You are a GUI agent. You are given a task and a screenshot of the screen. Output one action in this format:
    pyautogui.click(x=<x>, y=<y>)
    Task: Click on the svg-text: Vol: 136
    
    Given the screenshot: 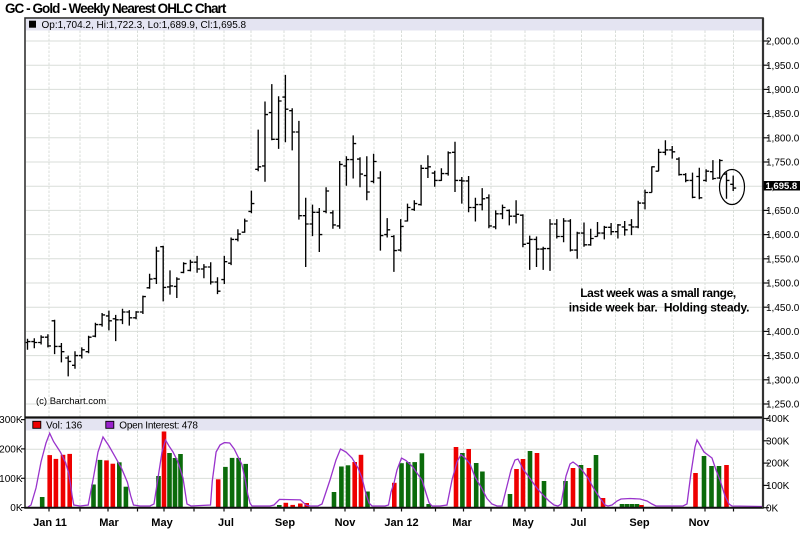 What is the action you would take?
    pyautogui.click(x=64, y=425)
    